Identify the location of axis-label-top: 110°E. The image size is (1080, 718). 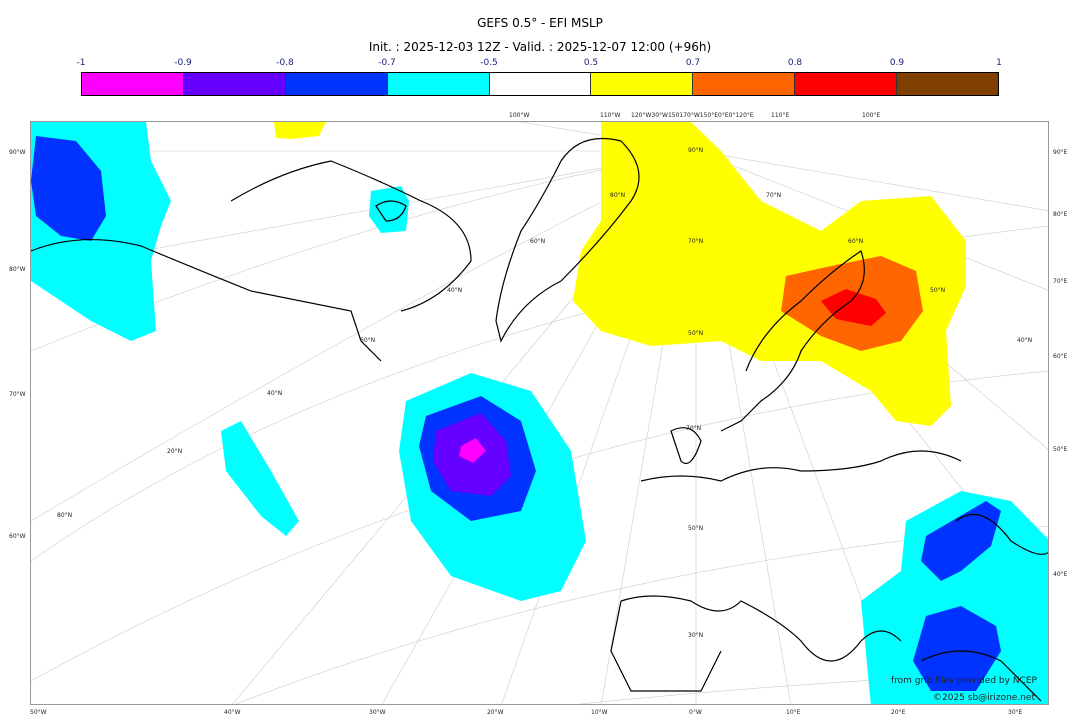
(780, 115).